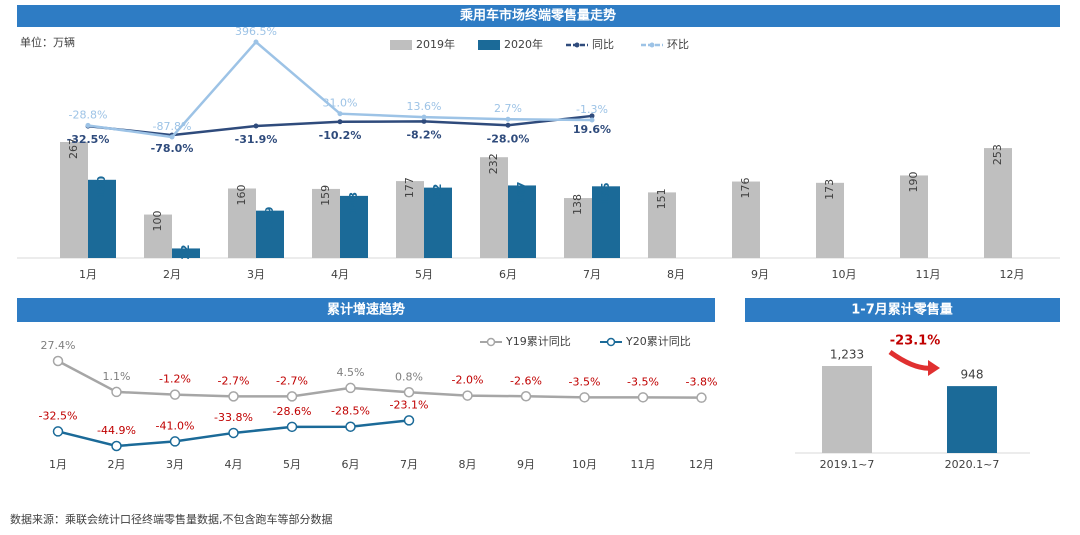  What do you see at coordinates (913, 181) in the screenshot?
I see `data-label: 190` at bounding box center [913, 181].